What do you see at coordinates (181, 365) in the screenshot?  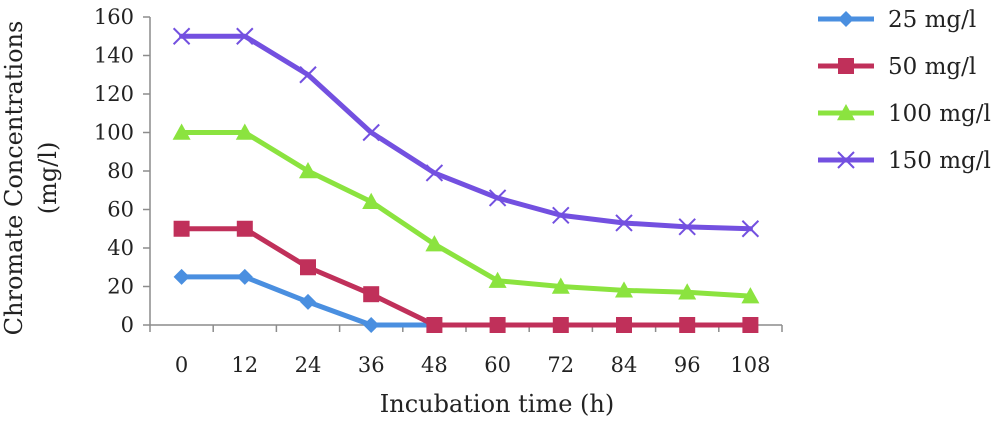 I see `x-tick-label: 0` at bounding box center [181, 365].